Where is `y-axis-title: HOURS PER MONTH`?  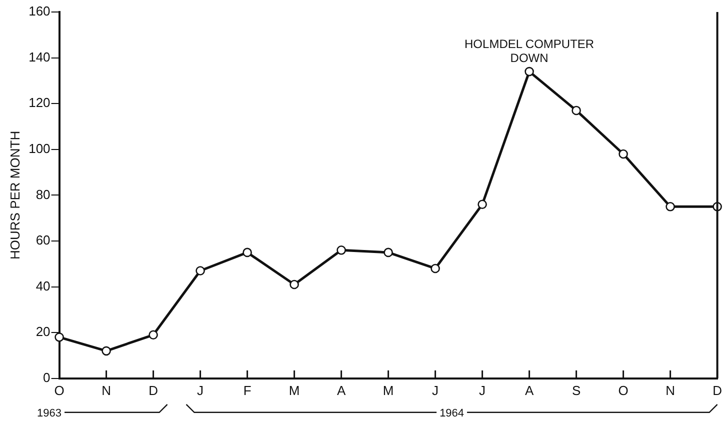
y-axis-title: HOURS PER MONTH is located at coordinates (14, 195).